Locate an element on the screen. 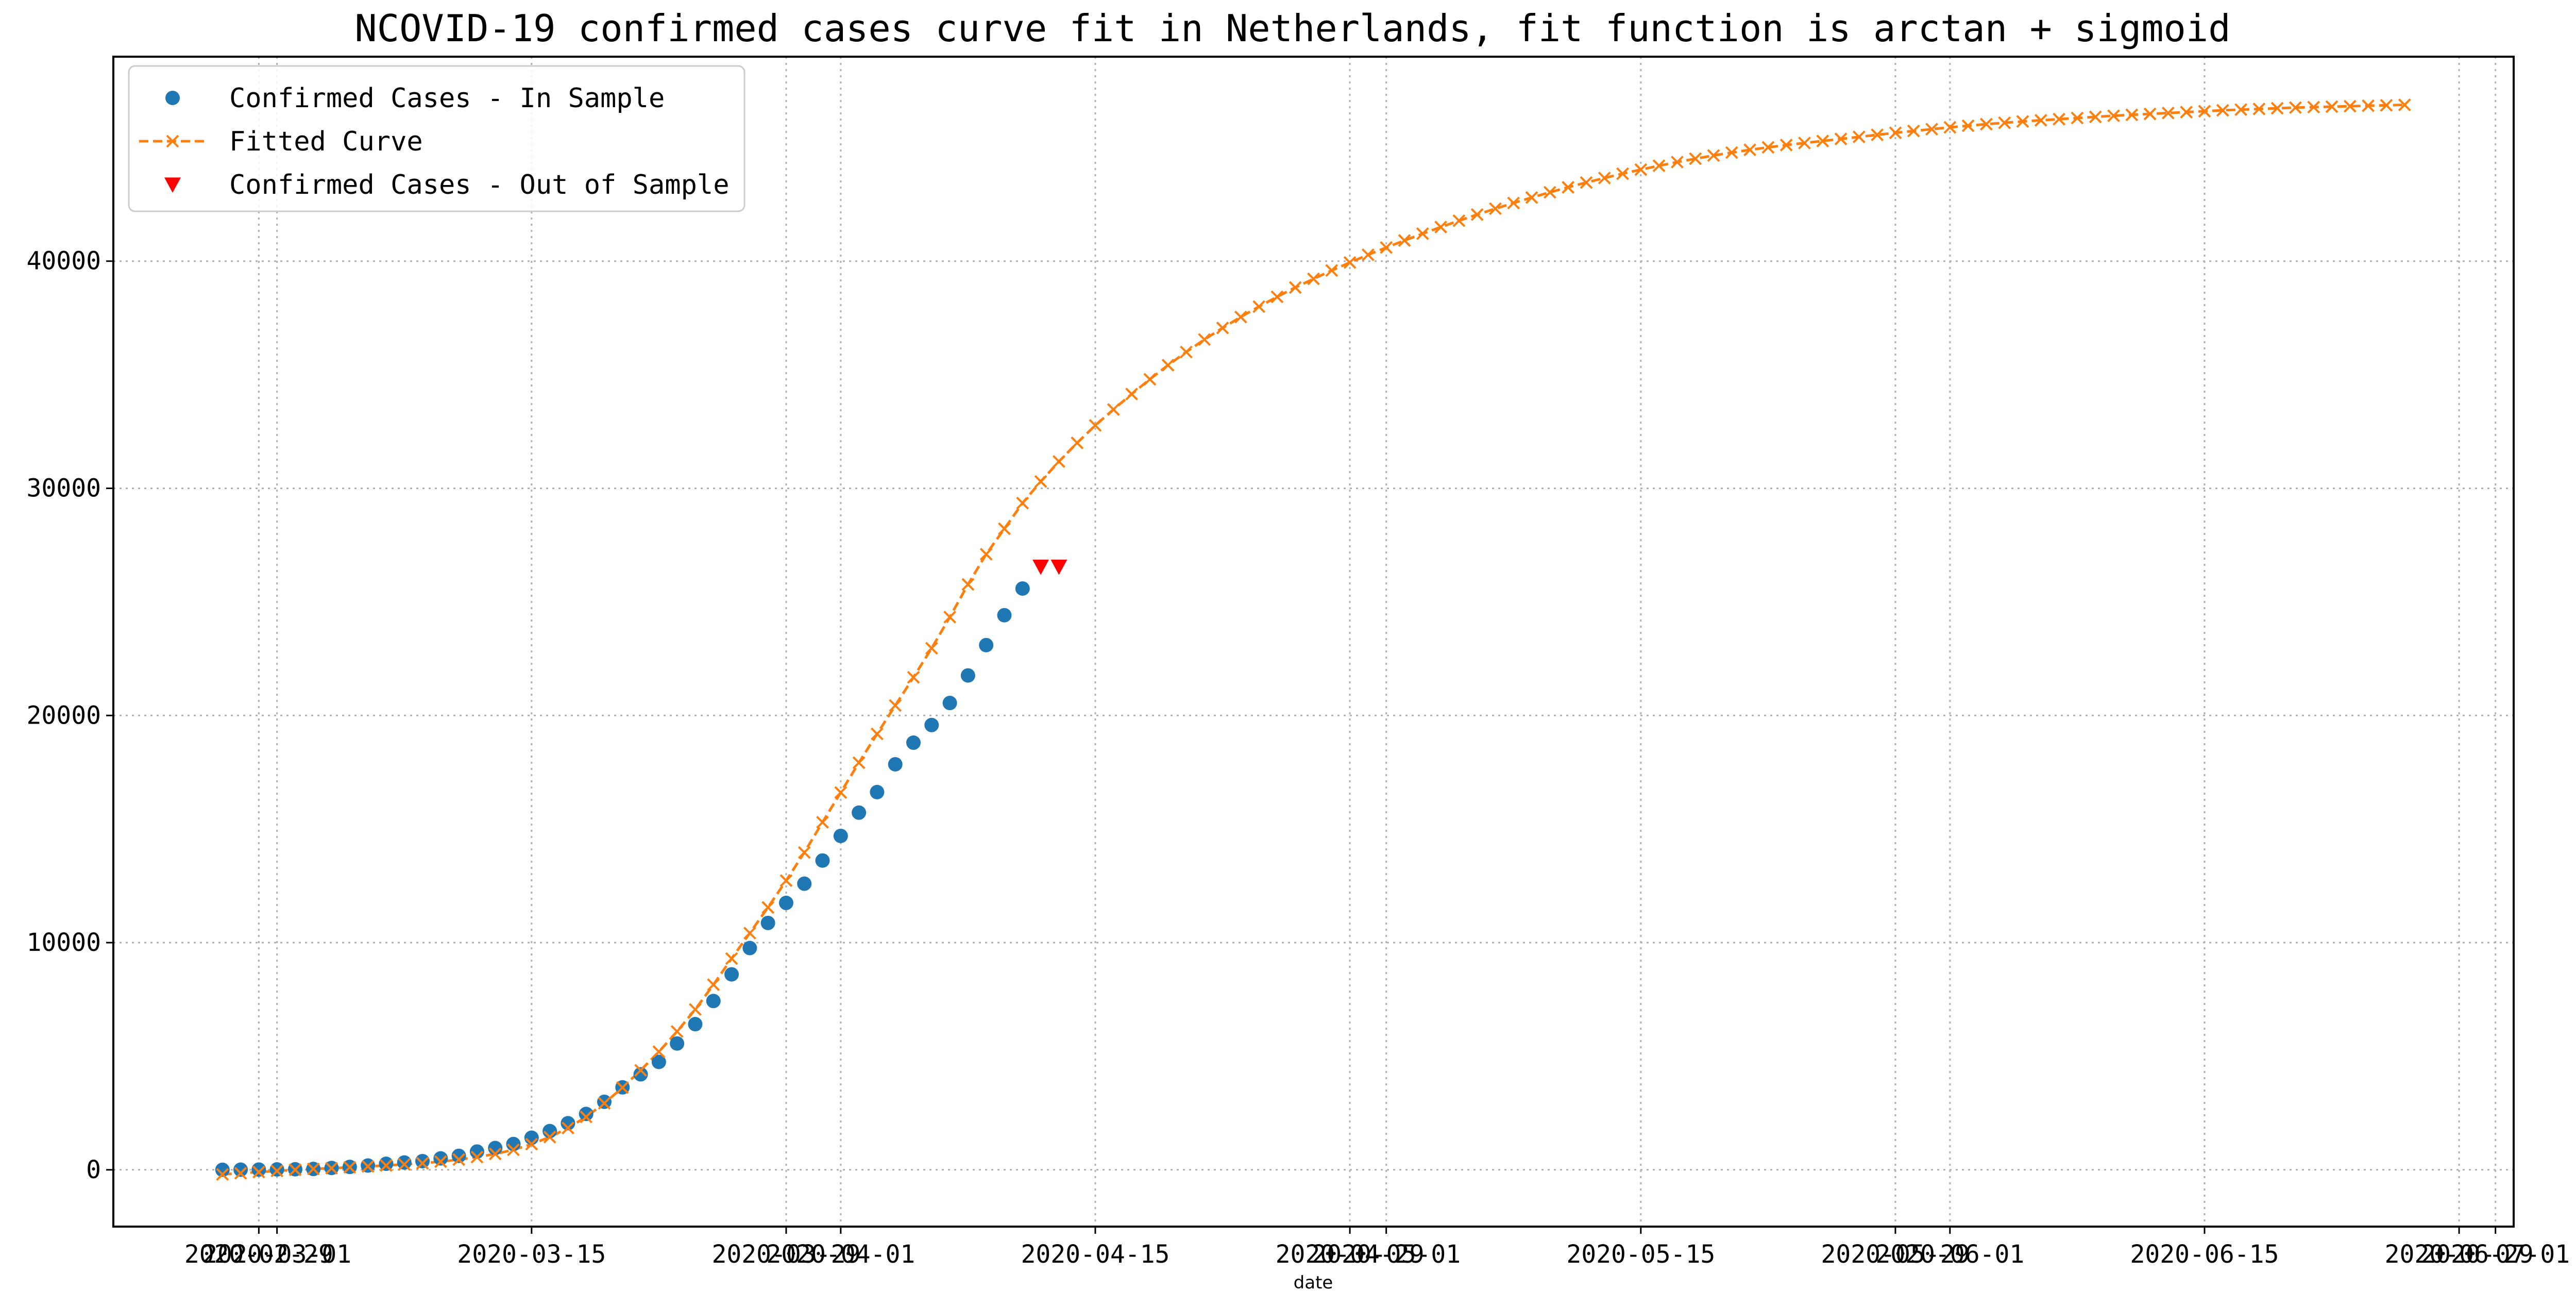 This screenshot has width=2576, height=1307. legend-frame is located at coordinates (436, 138).